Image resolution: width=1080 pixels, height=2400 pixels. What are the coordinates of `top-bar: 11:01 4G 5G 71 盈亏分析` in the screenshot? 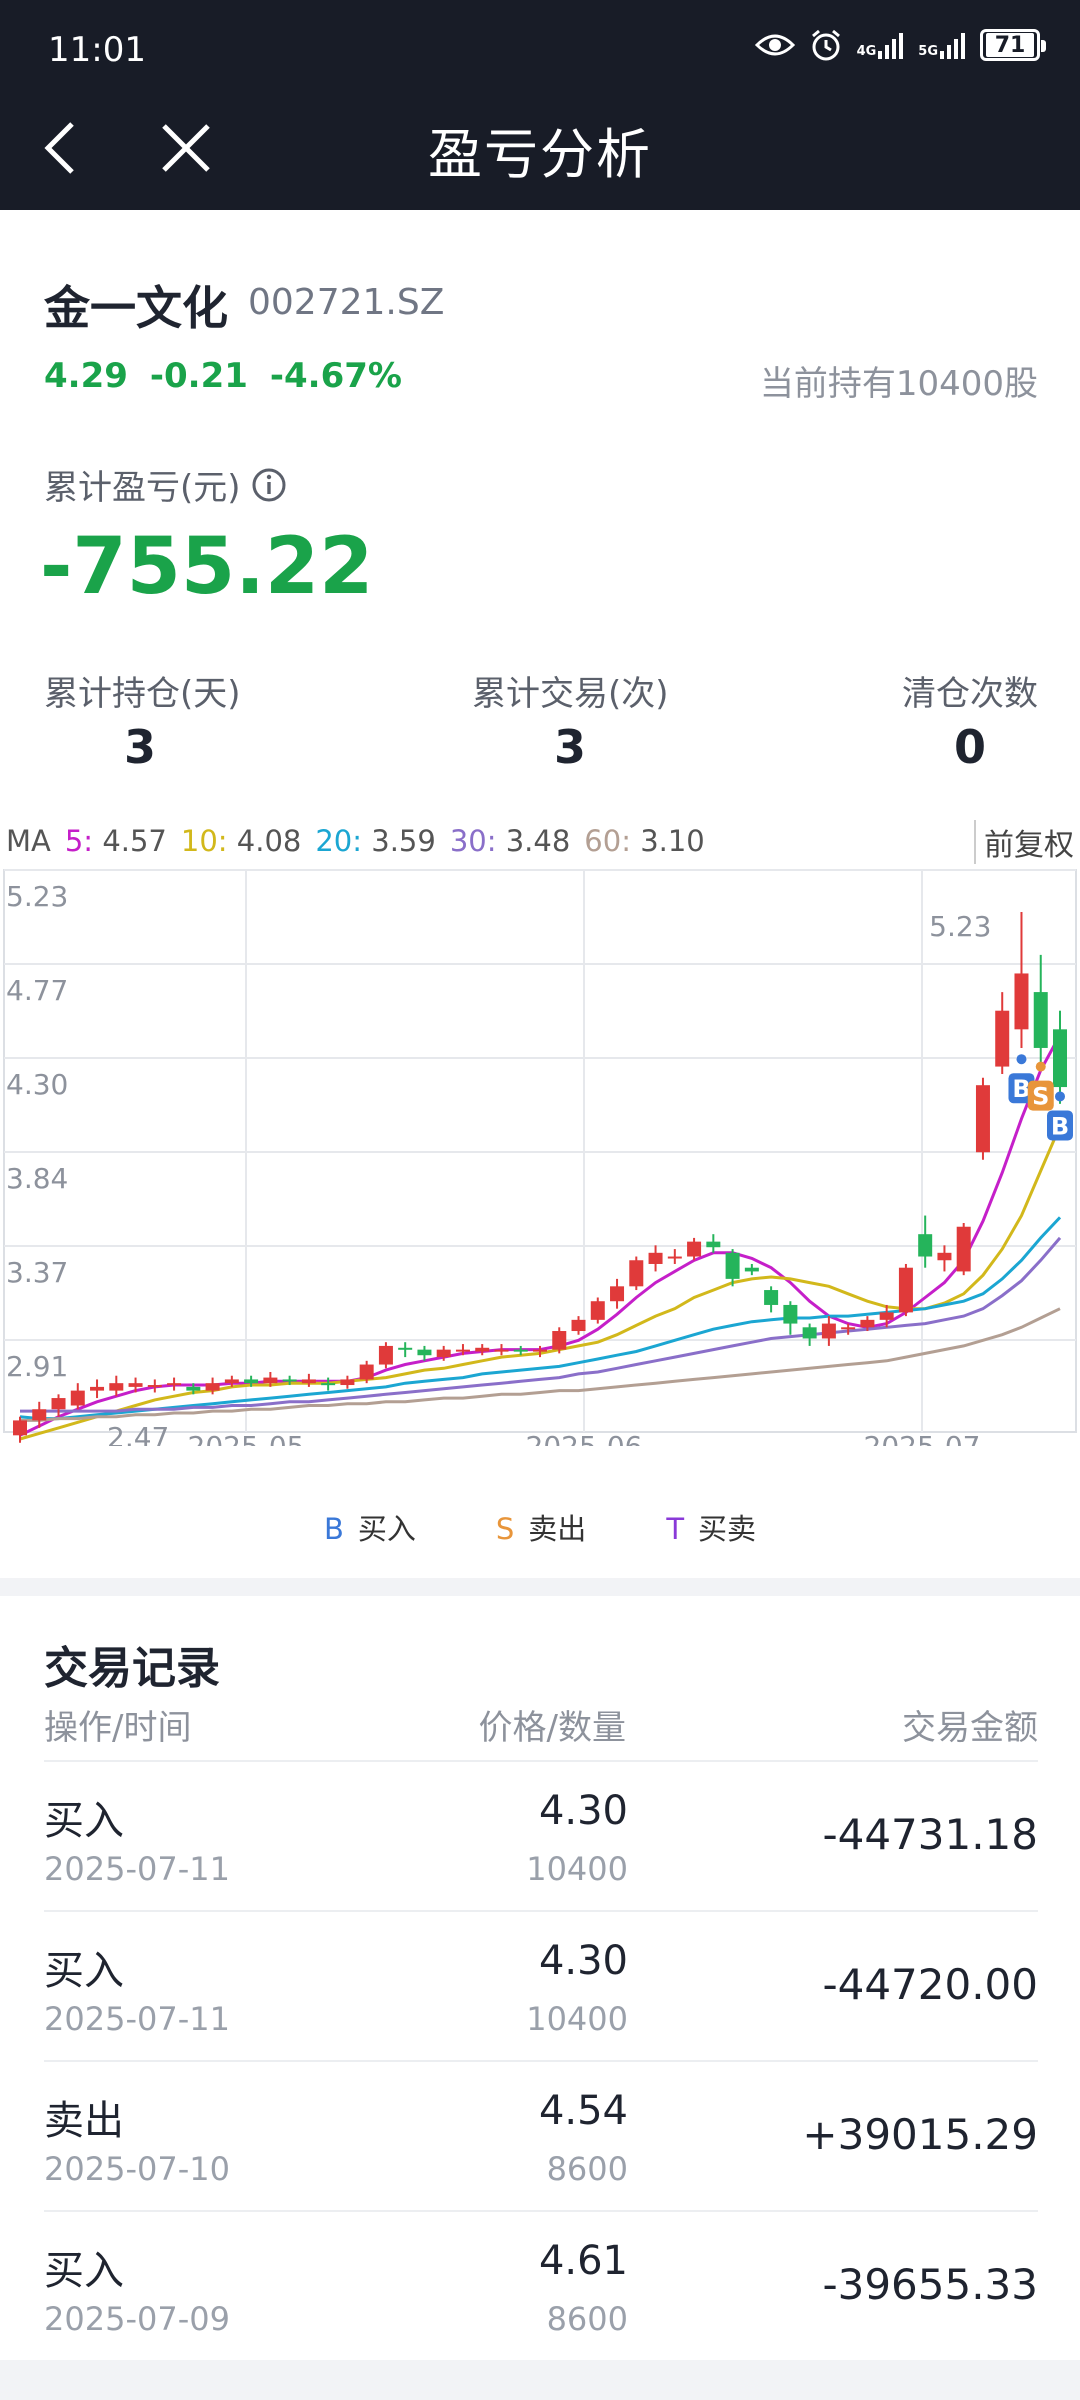 It's located at (540, 105).